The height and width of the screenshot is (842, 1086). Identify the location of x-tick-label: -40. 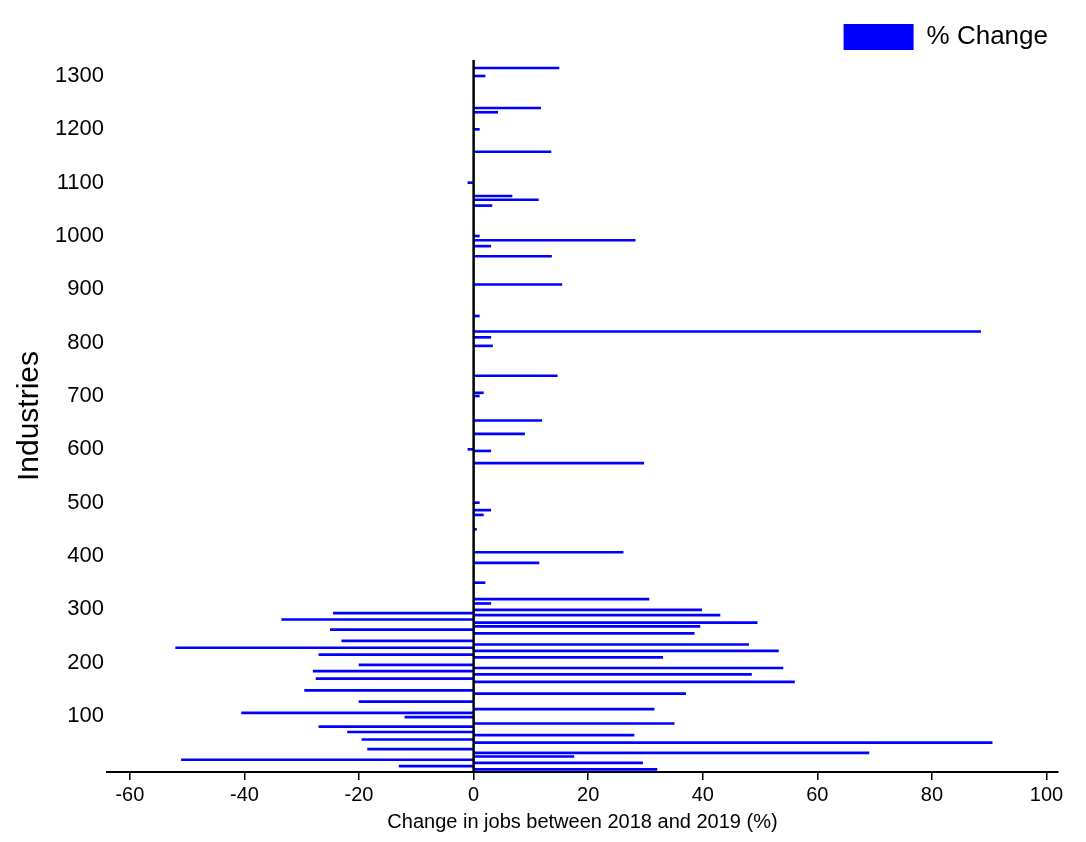
(244, 793).